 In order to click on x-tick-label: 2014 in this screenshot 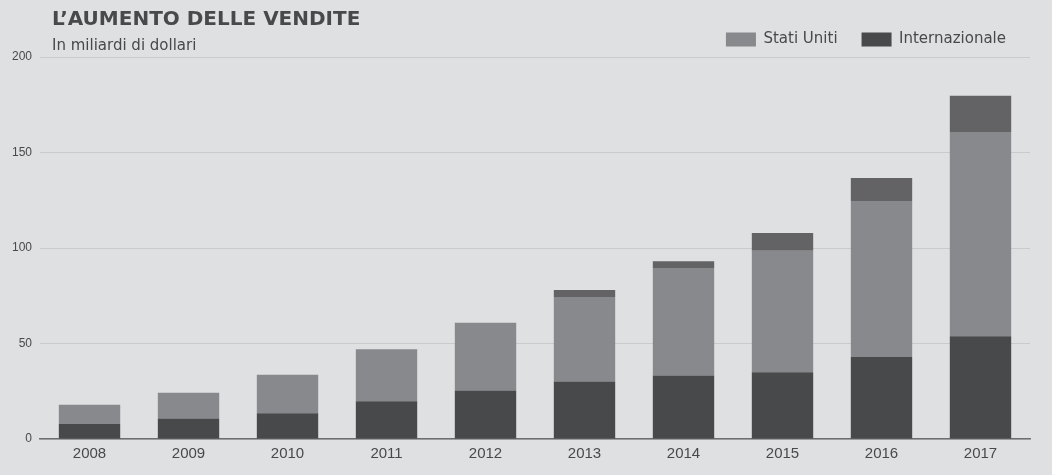, I will do `click(683, 453)`.